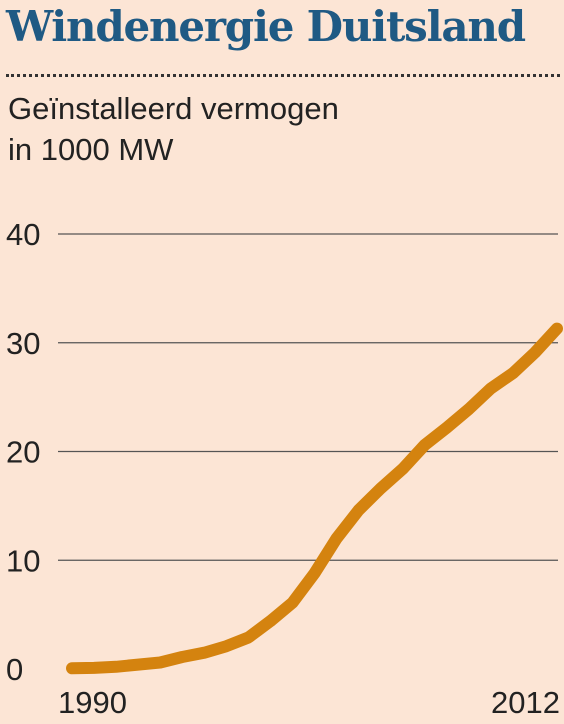  I want to click on chart-subtitle: Geïnstalleerd vermogen in 1000 MW, so click(173, 129).